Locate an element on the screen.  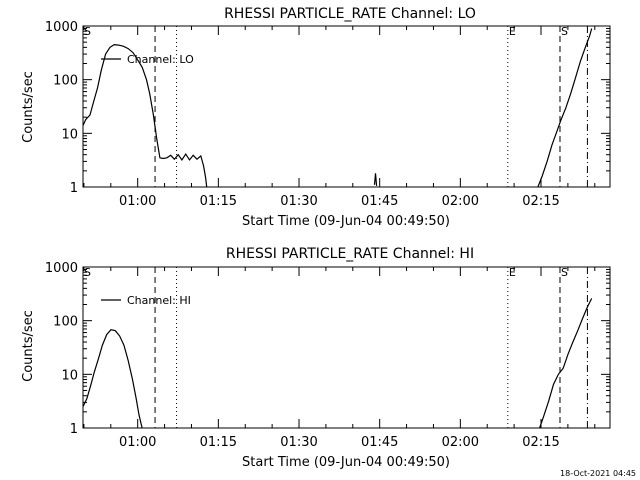
legend-label: Channel: HI is located at coordinates (159, 300).